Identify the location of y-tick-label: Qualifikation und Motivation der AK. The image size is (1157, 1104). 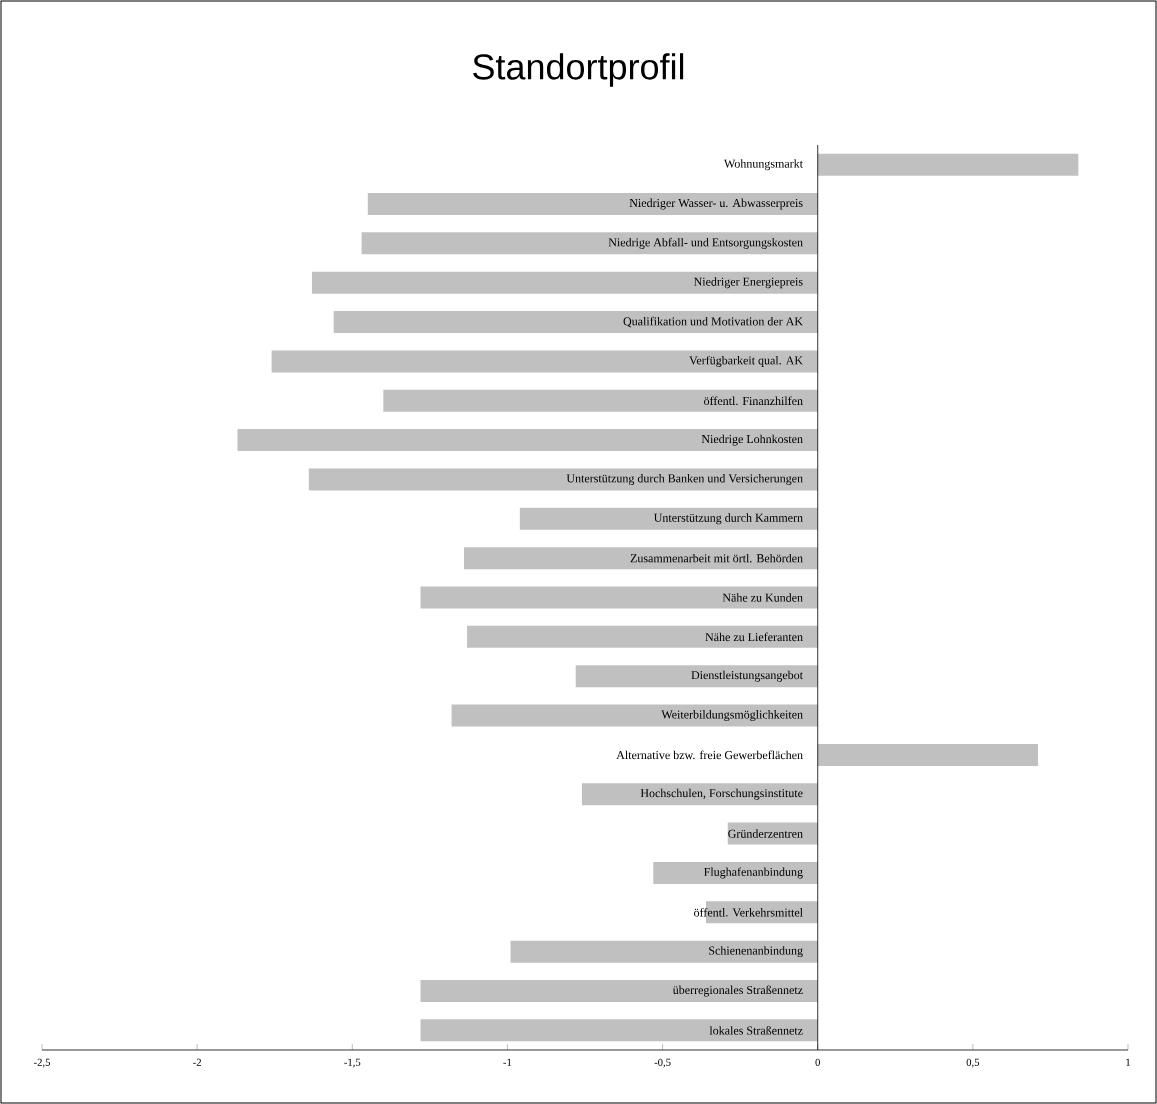
(713, 322).